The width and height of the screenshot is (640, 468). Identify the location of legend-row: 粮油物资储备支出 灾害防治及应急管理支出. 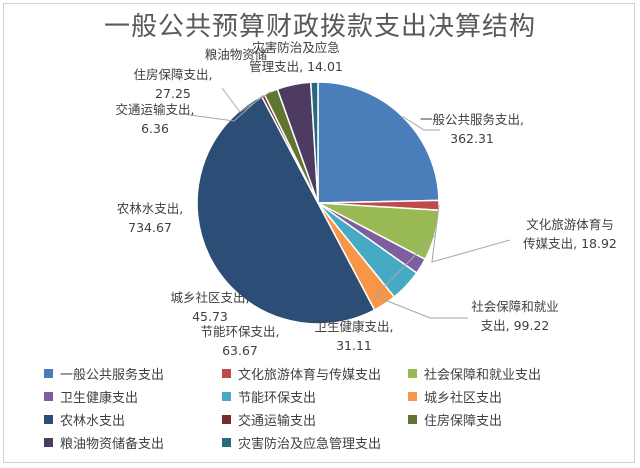
(334, 442).